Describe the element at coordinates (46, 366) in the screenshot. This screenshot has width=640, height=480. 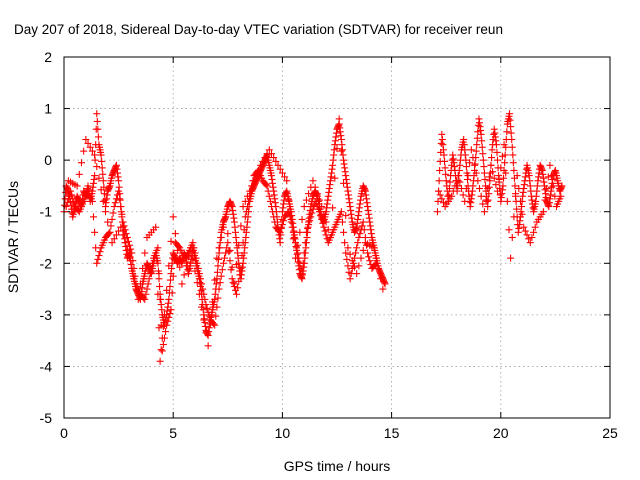
I see `y-tick-label: -4` at that location.